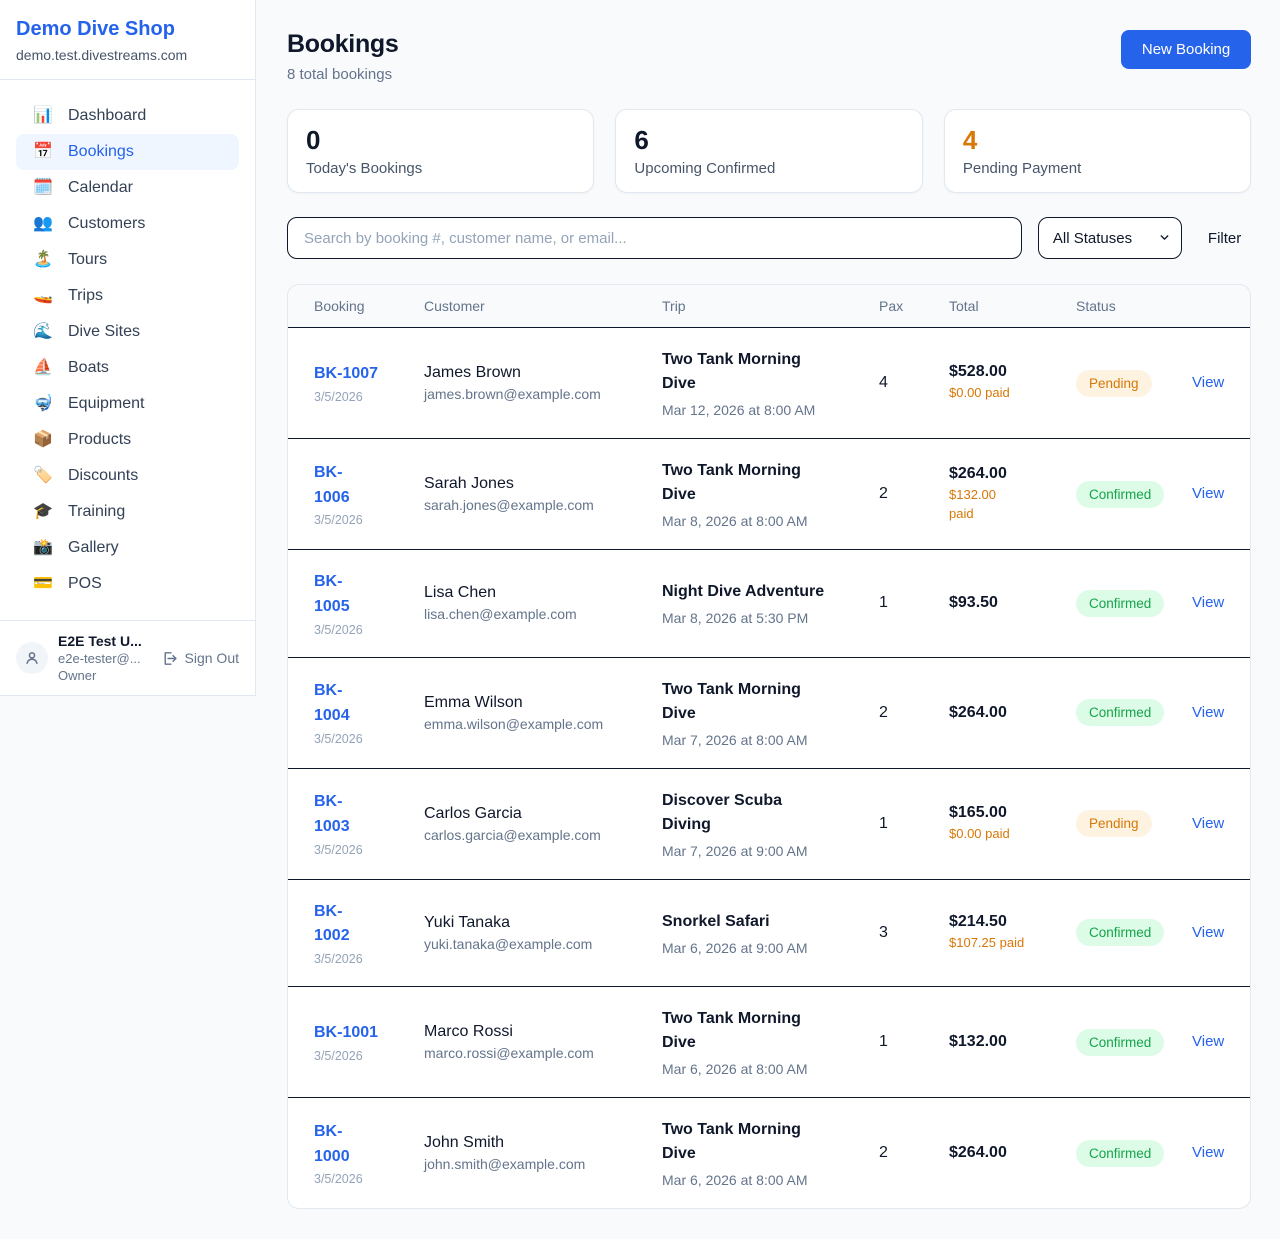  Describe the element at coordinates (127, 368) in the screenshot. I see `sidebar-item-boats: ⛵ Boats` at that location.